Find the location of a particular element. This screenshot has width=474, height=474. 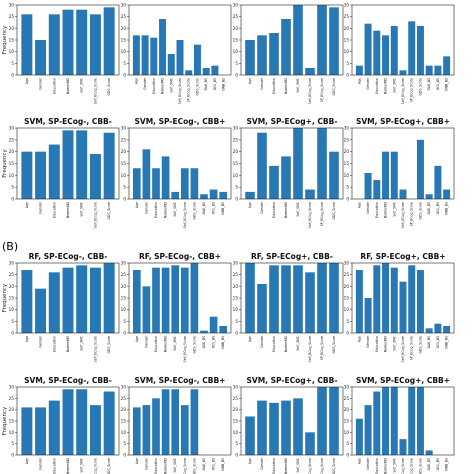

chart-title: RF, SP-ECog-, CBB- is located at coordinates (68, 256).